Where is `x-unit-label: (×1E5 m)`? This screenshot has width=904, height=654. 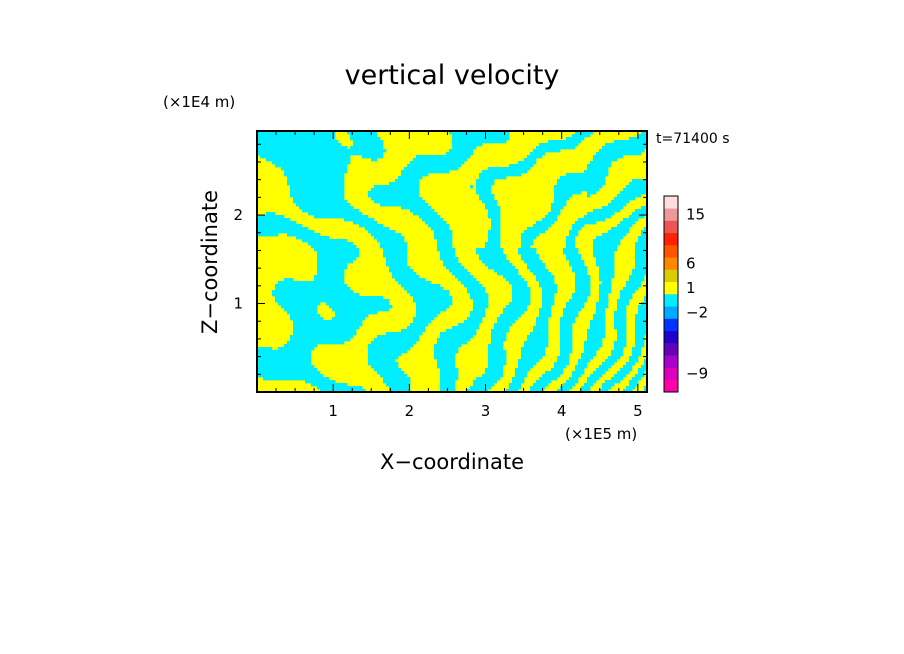 x-unit-label: (×1E5 m) is located at coordinates (601, 434).